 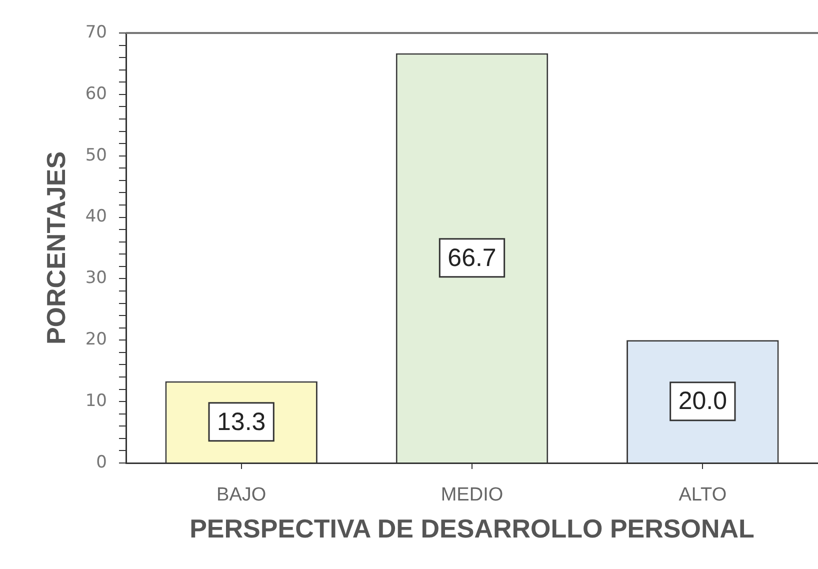 What do you see at coordinates (101, 462) in the screenshot?
I see `y-tick-label: 0` at bounding box center [101, 462].